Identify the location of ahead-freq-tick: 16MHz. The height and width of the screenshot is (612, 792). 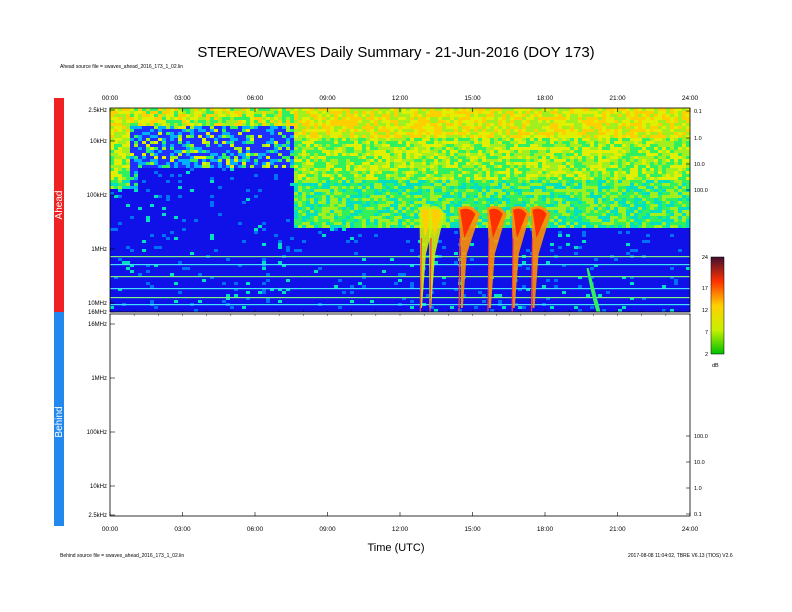
(97, 313).